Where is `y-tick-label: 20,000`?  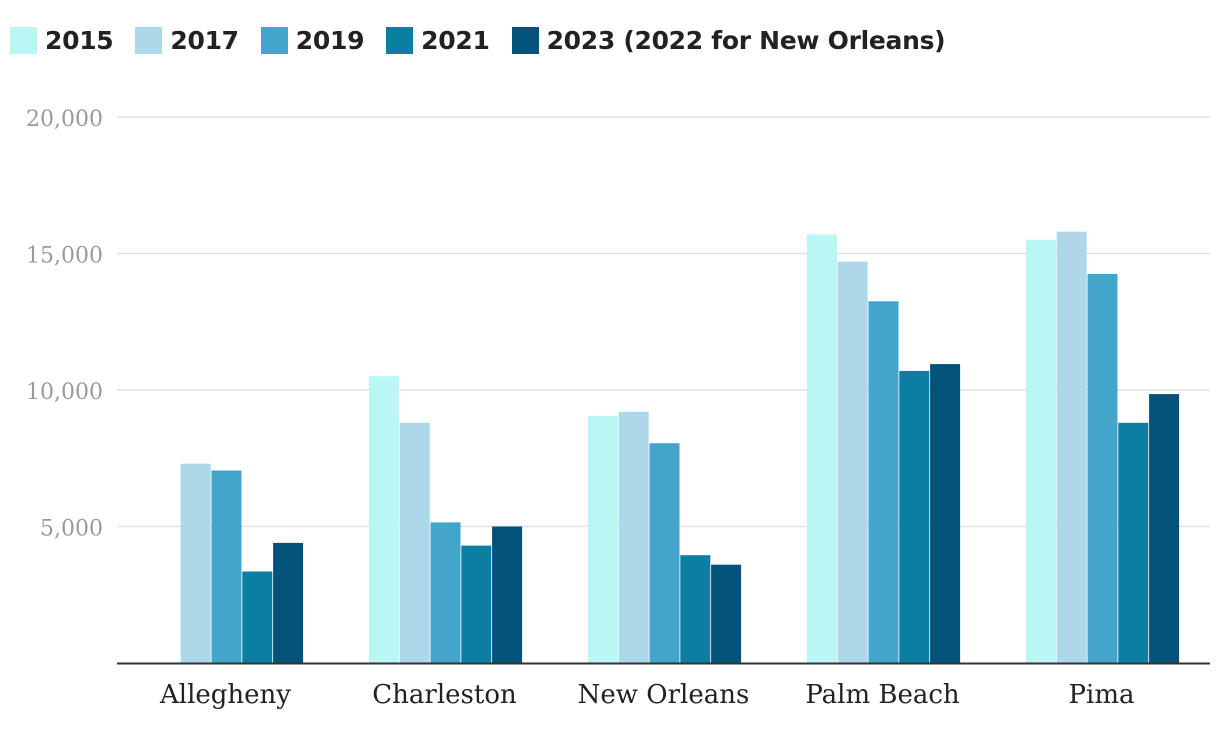
y-tick-label: 20,000 is located at coordinates (64, 119).